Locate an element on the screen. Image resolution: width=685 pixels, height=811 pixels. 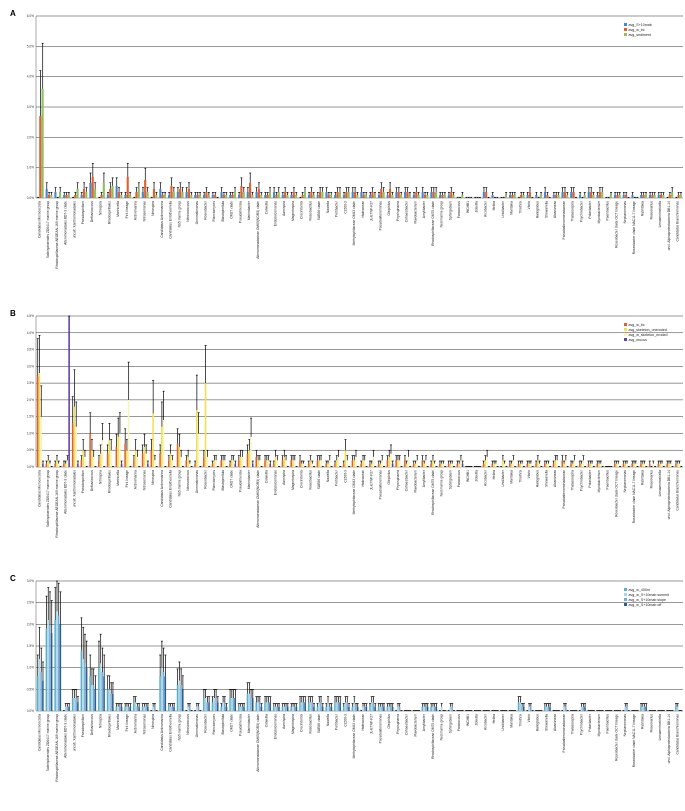
category-label: Psychrobacter is located at coordinates (581, 480).